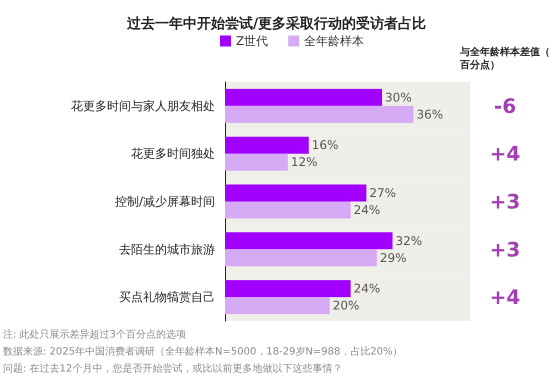 The height and width of the screenshot is (389, 553). What do you see at coordinates (504, 58) in the screenshot?
I see `text: 与全年龄样本差值（百分点）` at bounding box center [504, 58].